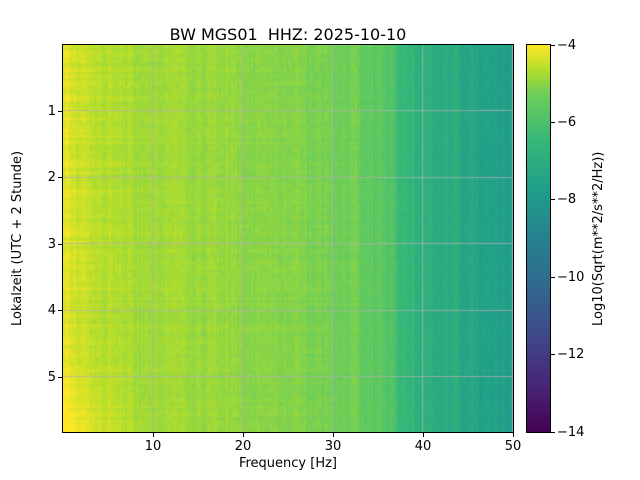  I want to click on y-tick-label: 4, so click(51, 311).